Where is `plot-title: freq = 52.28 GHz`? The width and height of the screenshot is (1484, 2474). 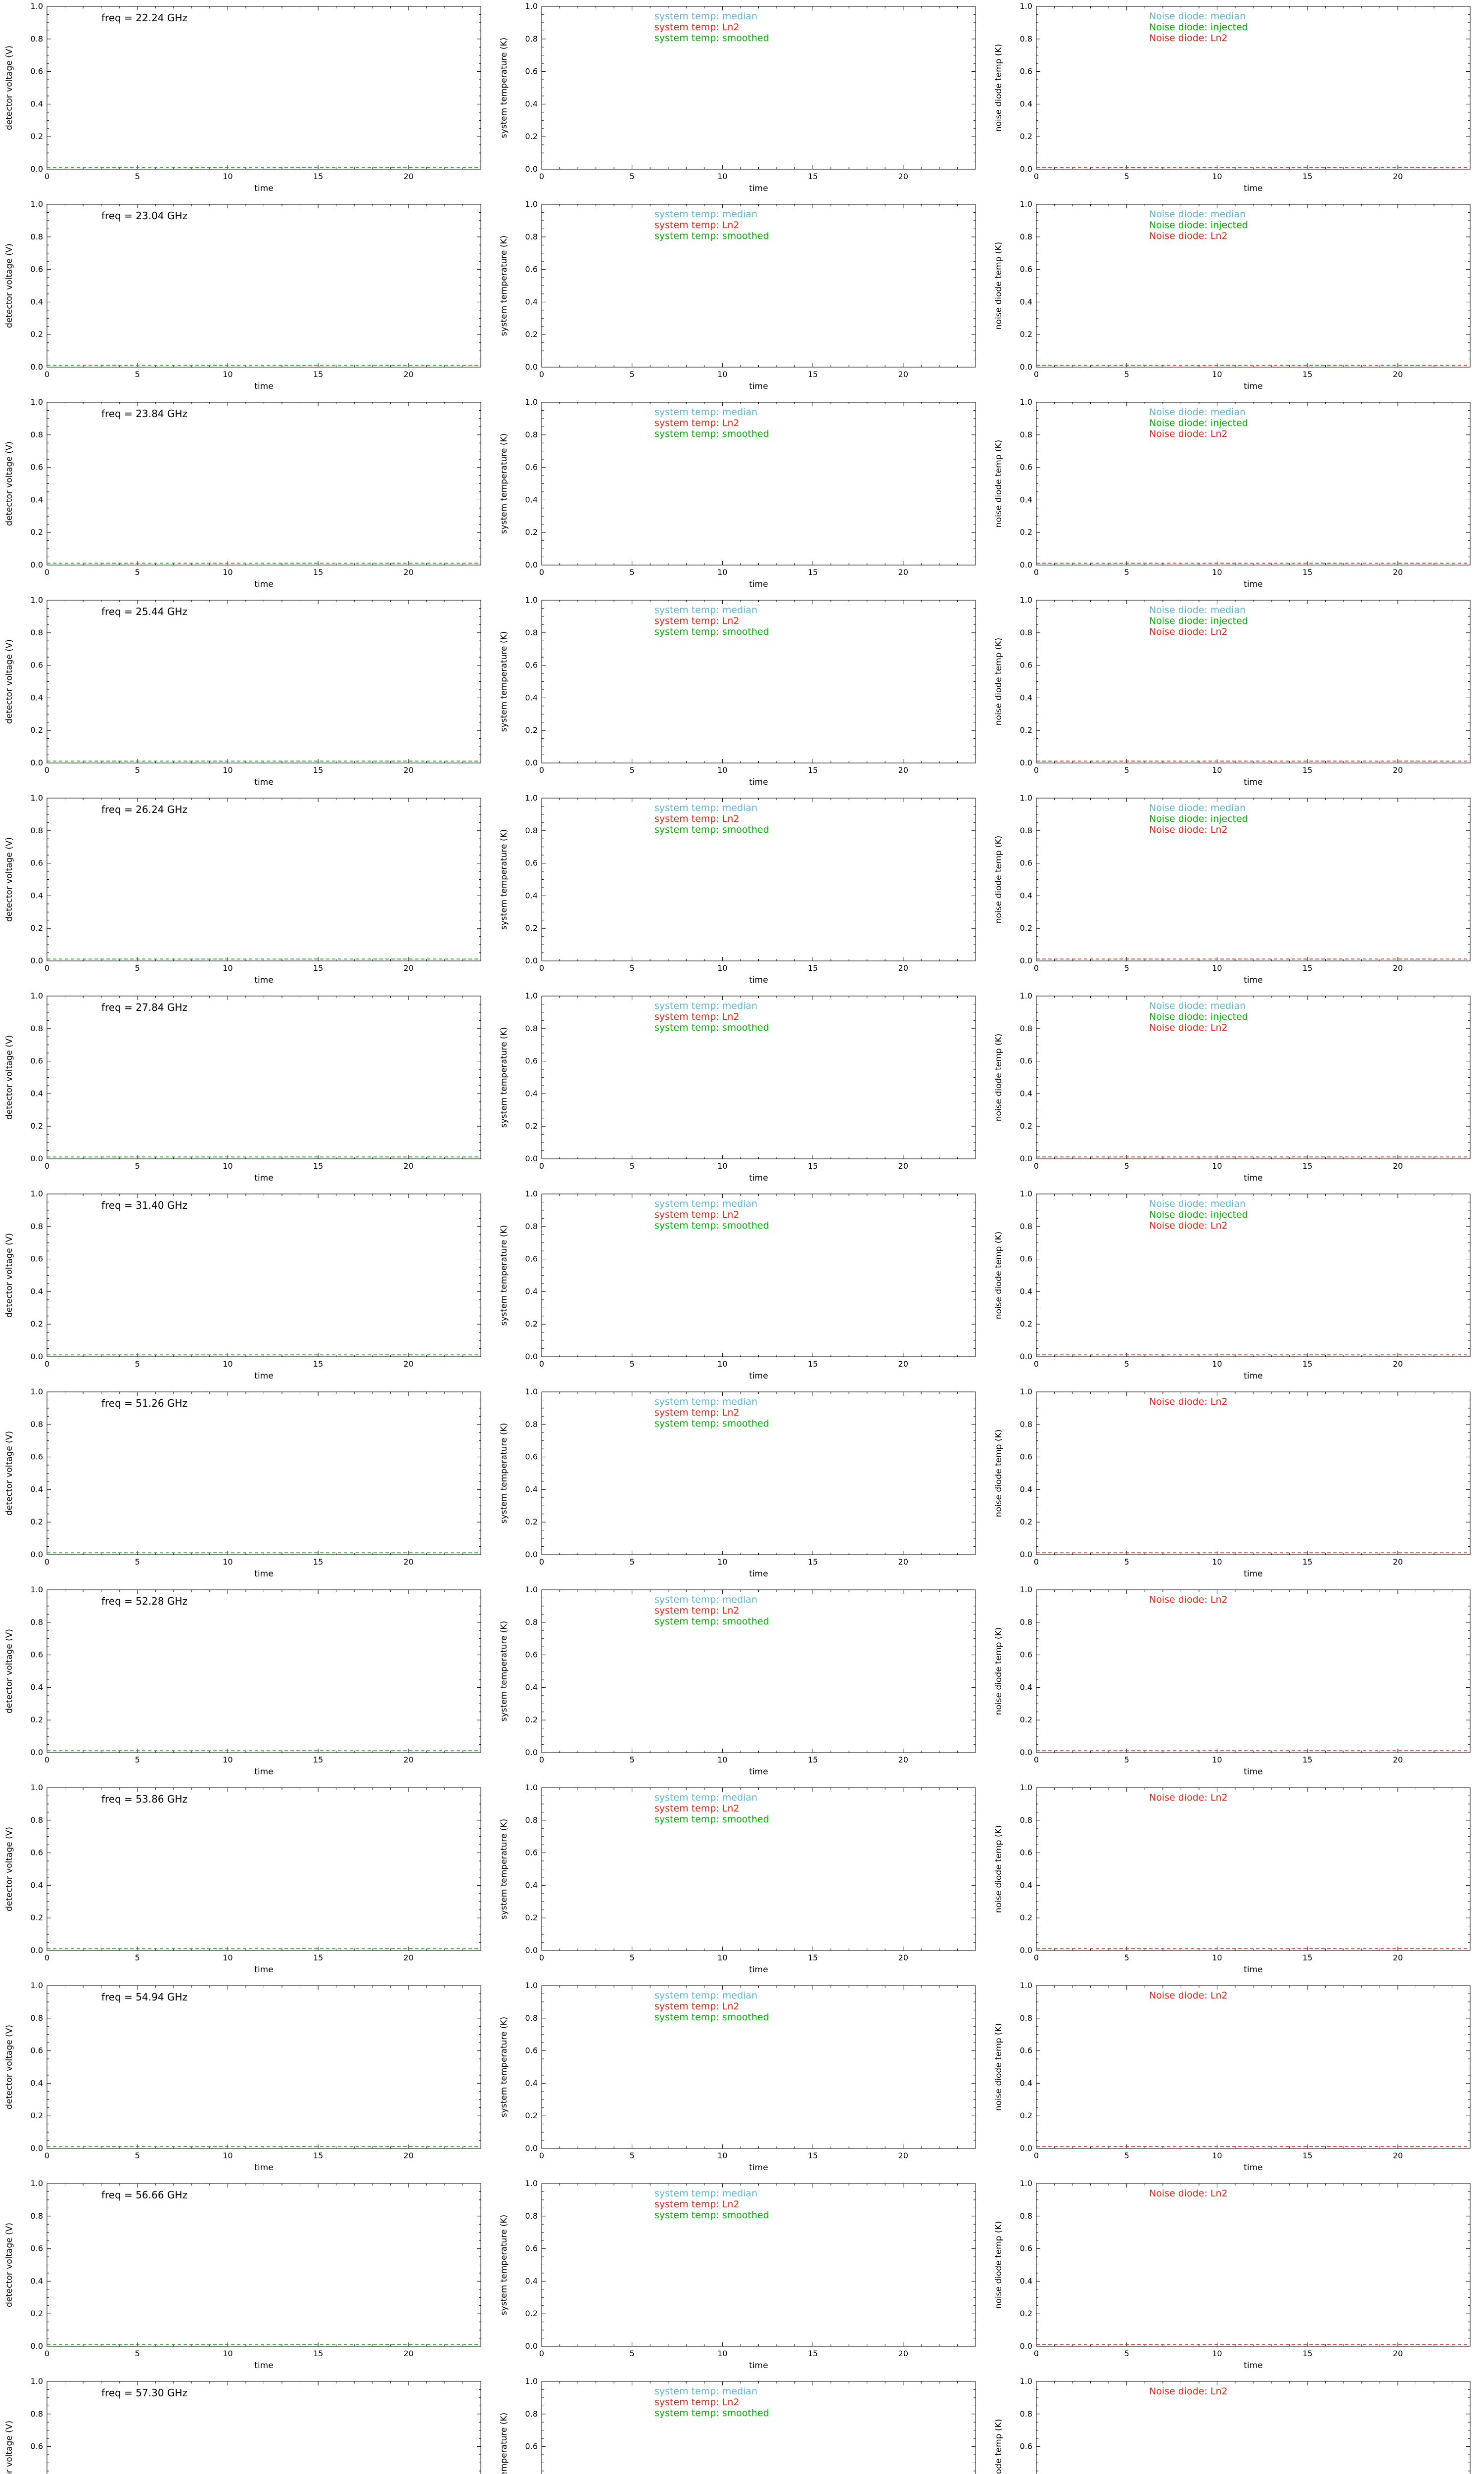 plot-title: freq = 52.28 GHz is located at coordinates (144, 1601).